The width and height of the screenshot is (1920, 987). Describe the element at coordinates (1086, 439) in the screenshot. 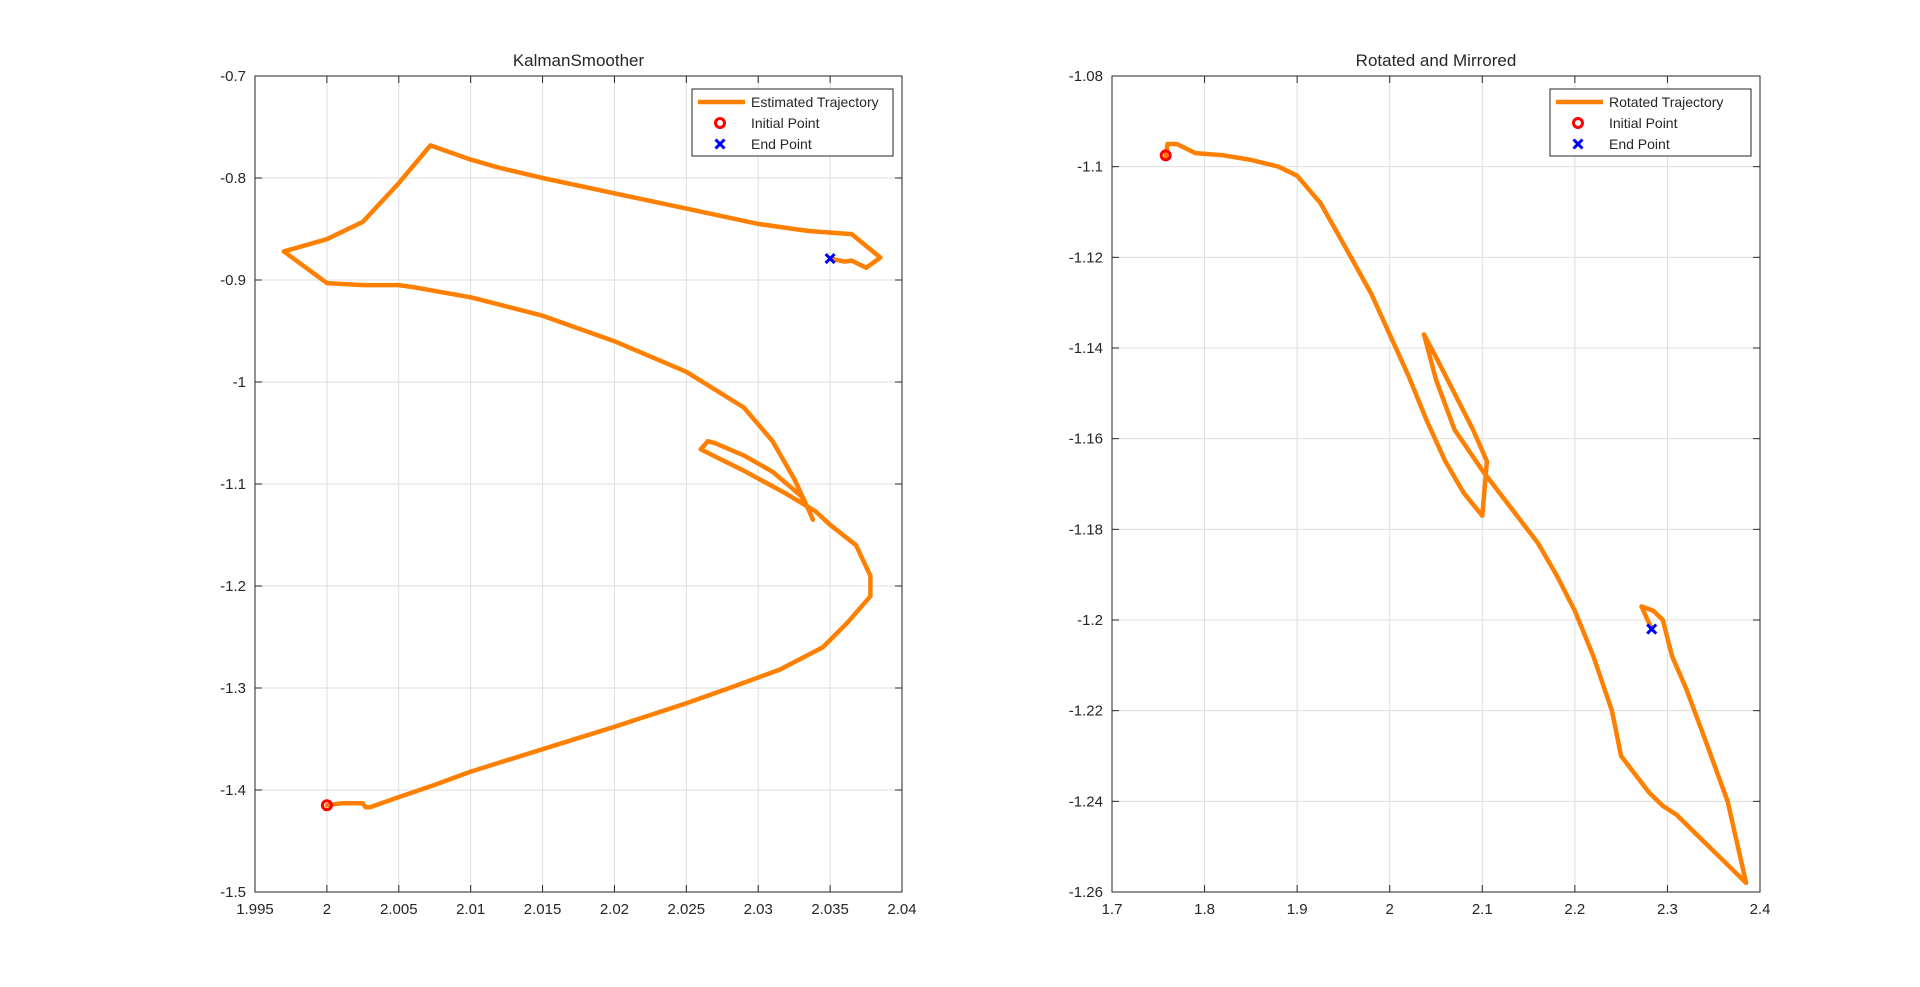

I see `y-tick-label: -1.16` at that location.